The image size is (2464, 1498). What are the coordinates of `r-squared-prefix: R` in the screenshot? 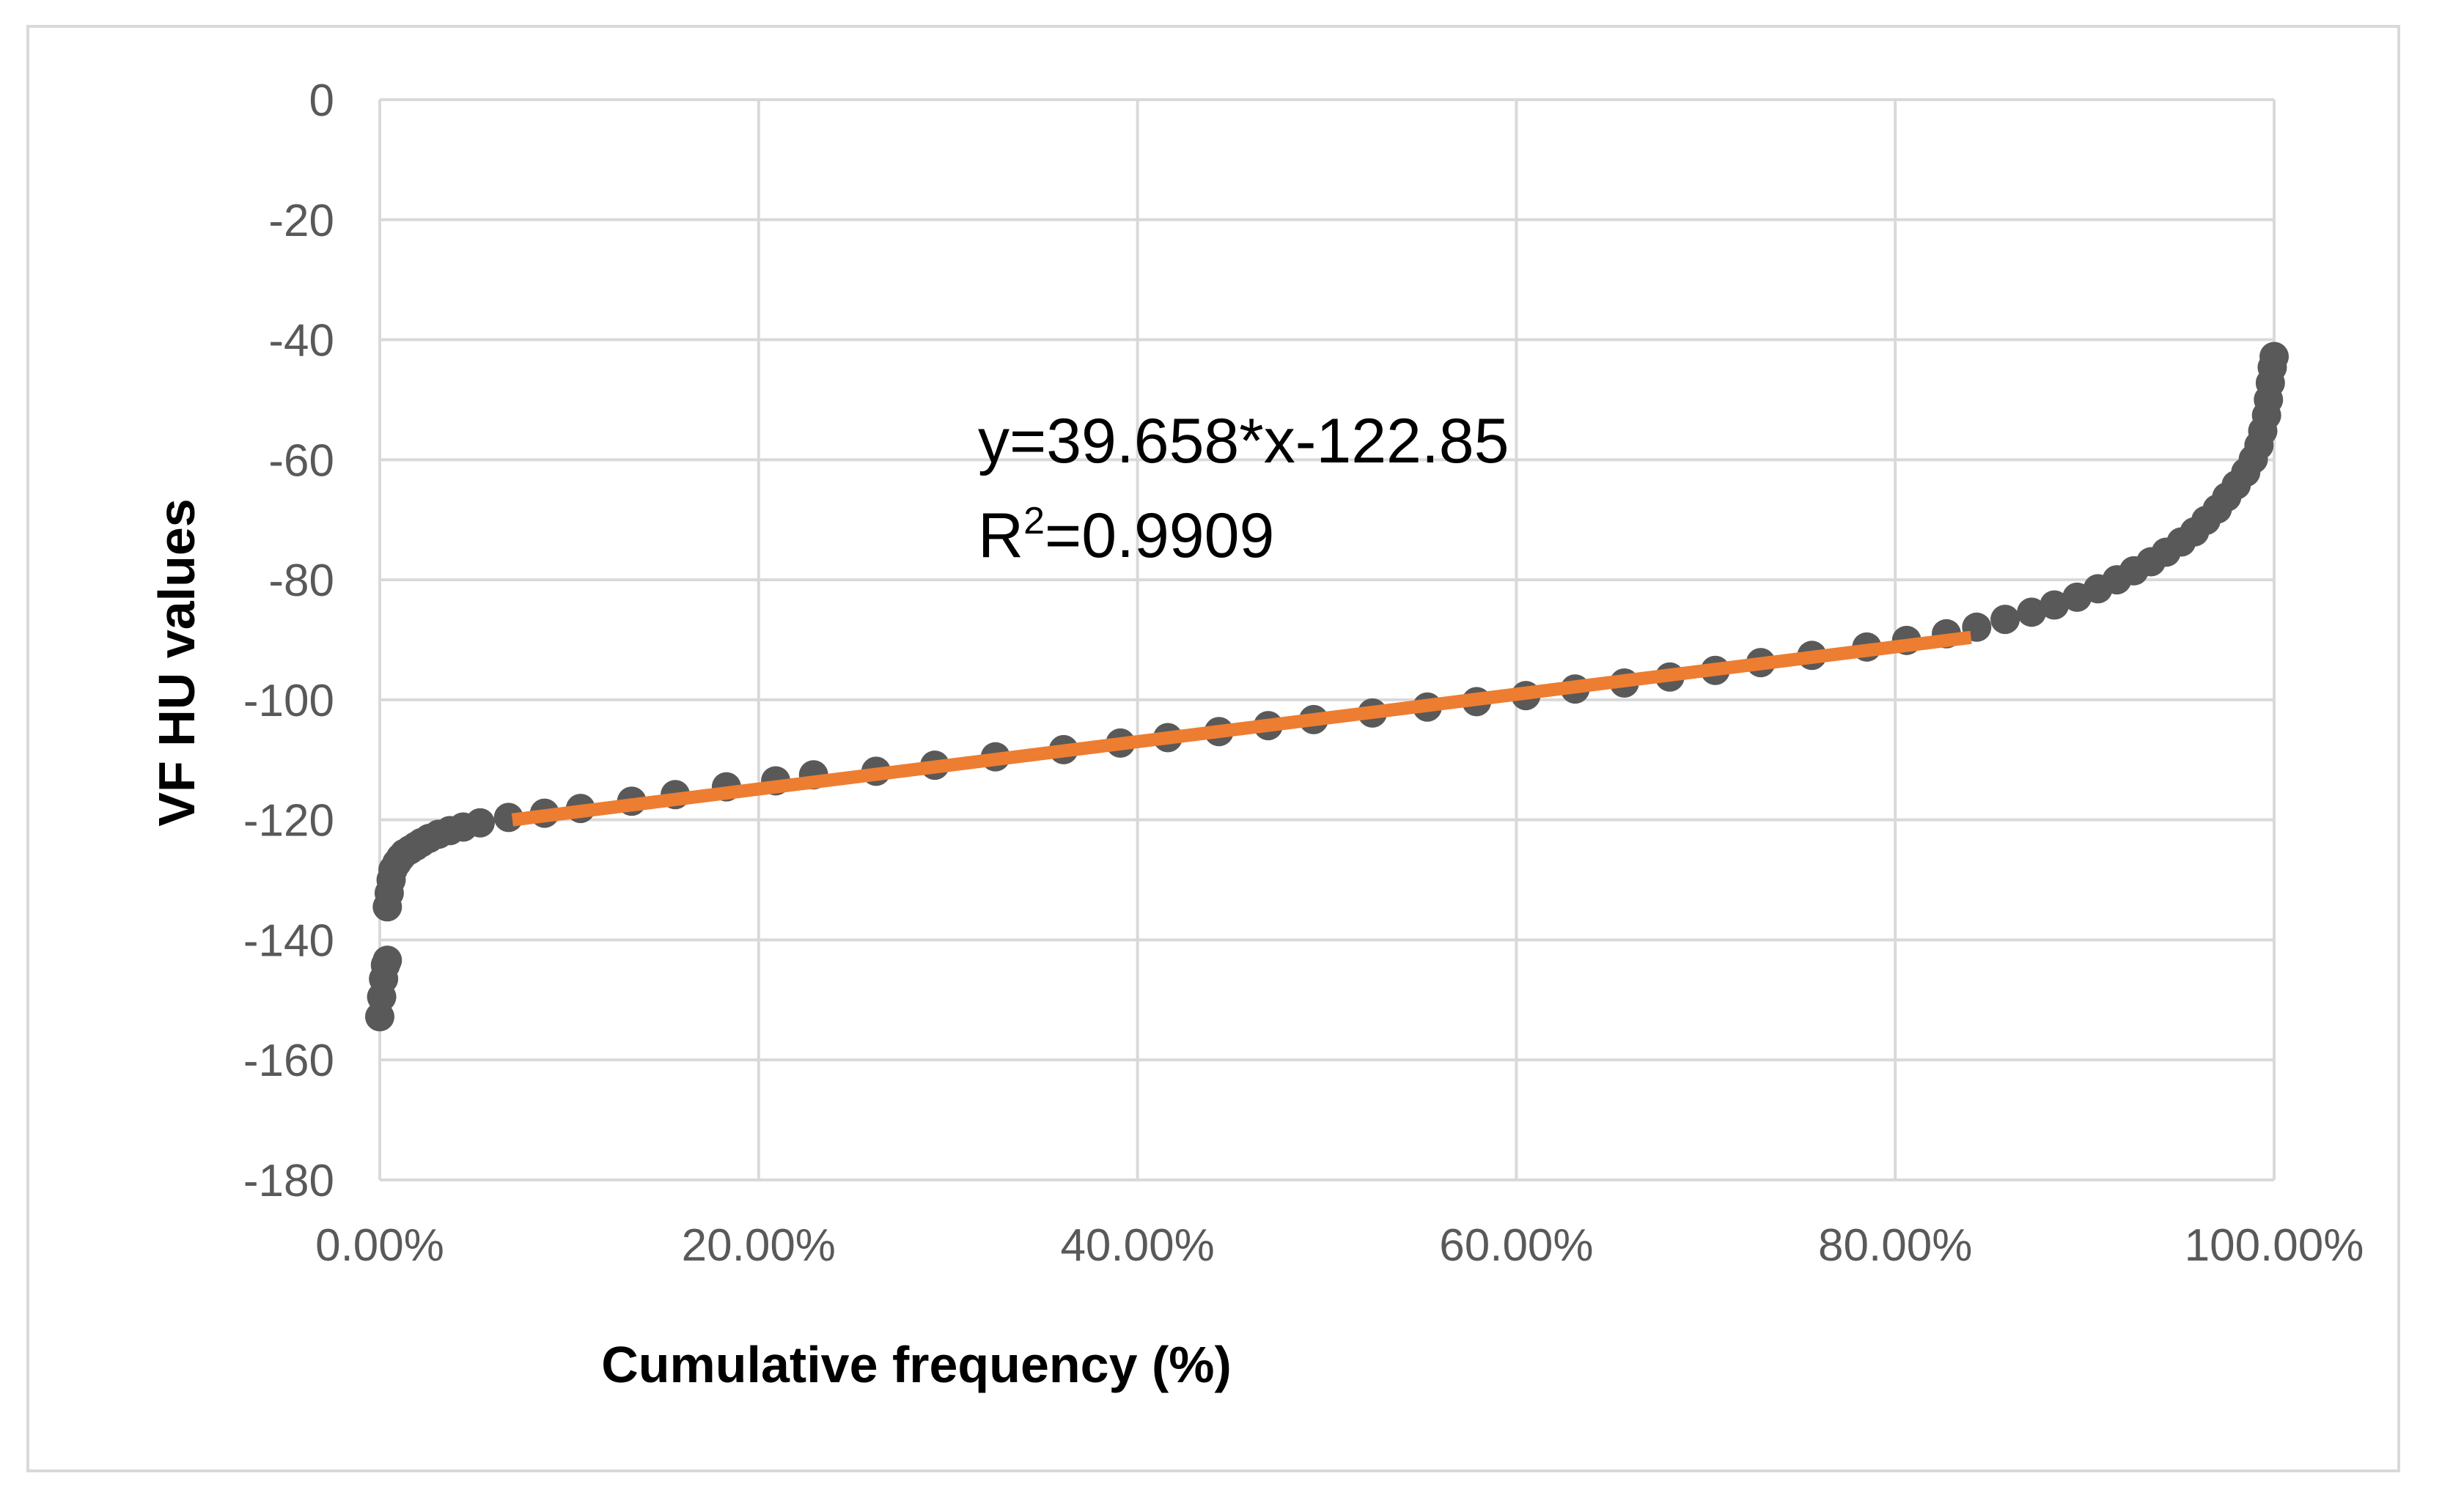 It's located at (1001, 536).